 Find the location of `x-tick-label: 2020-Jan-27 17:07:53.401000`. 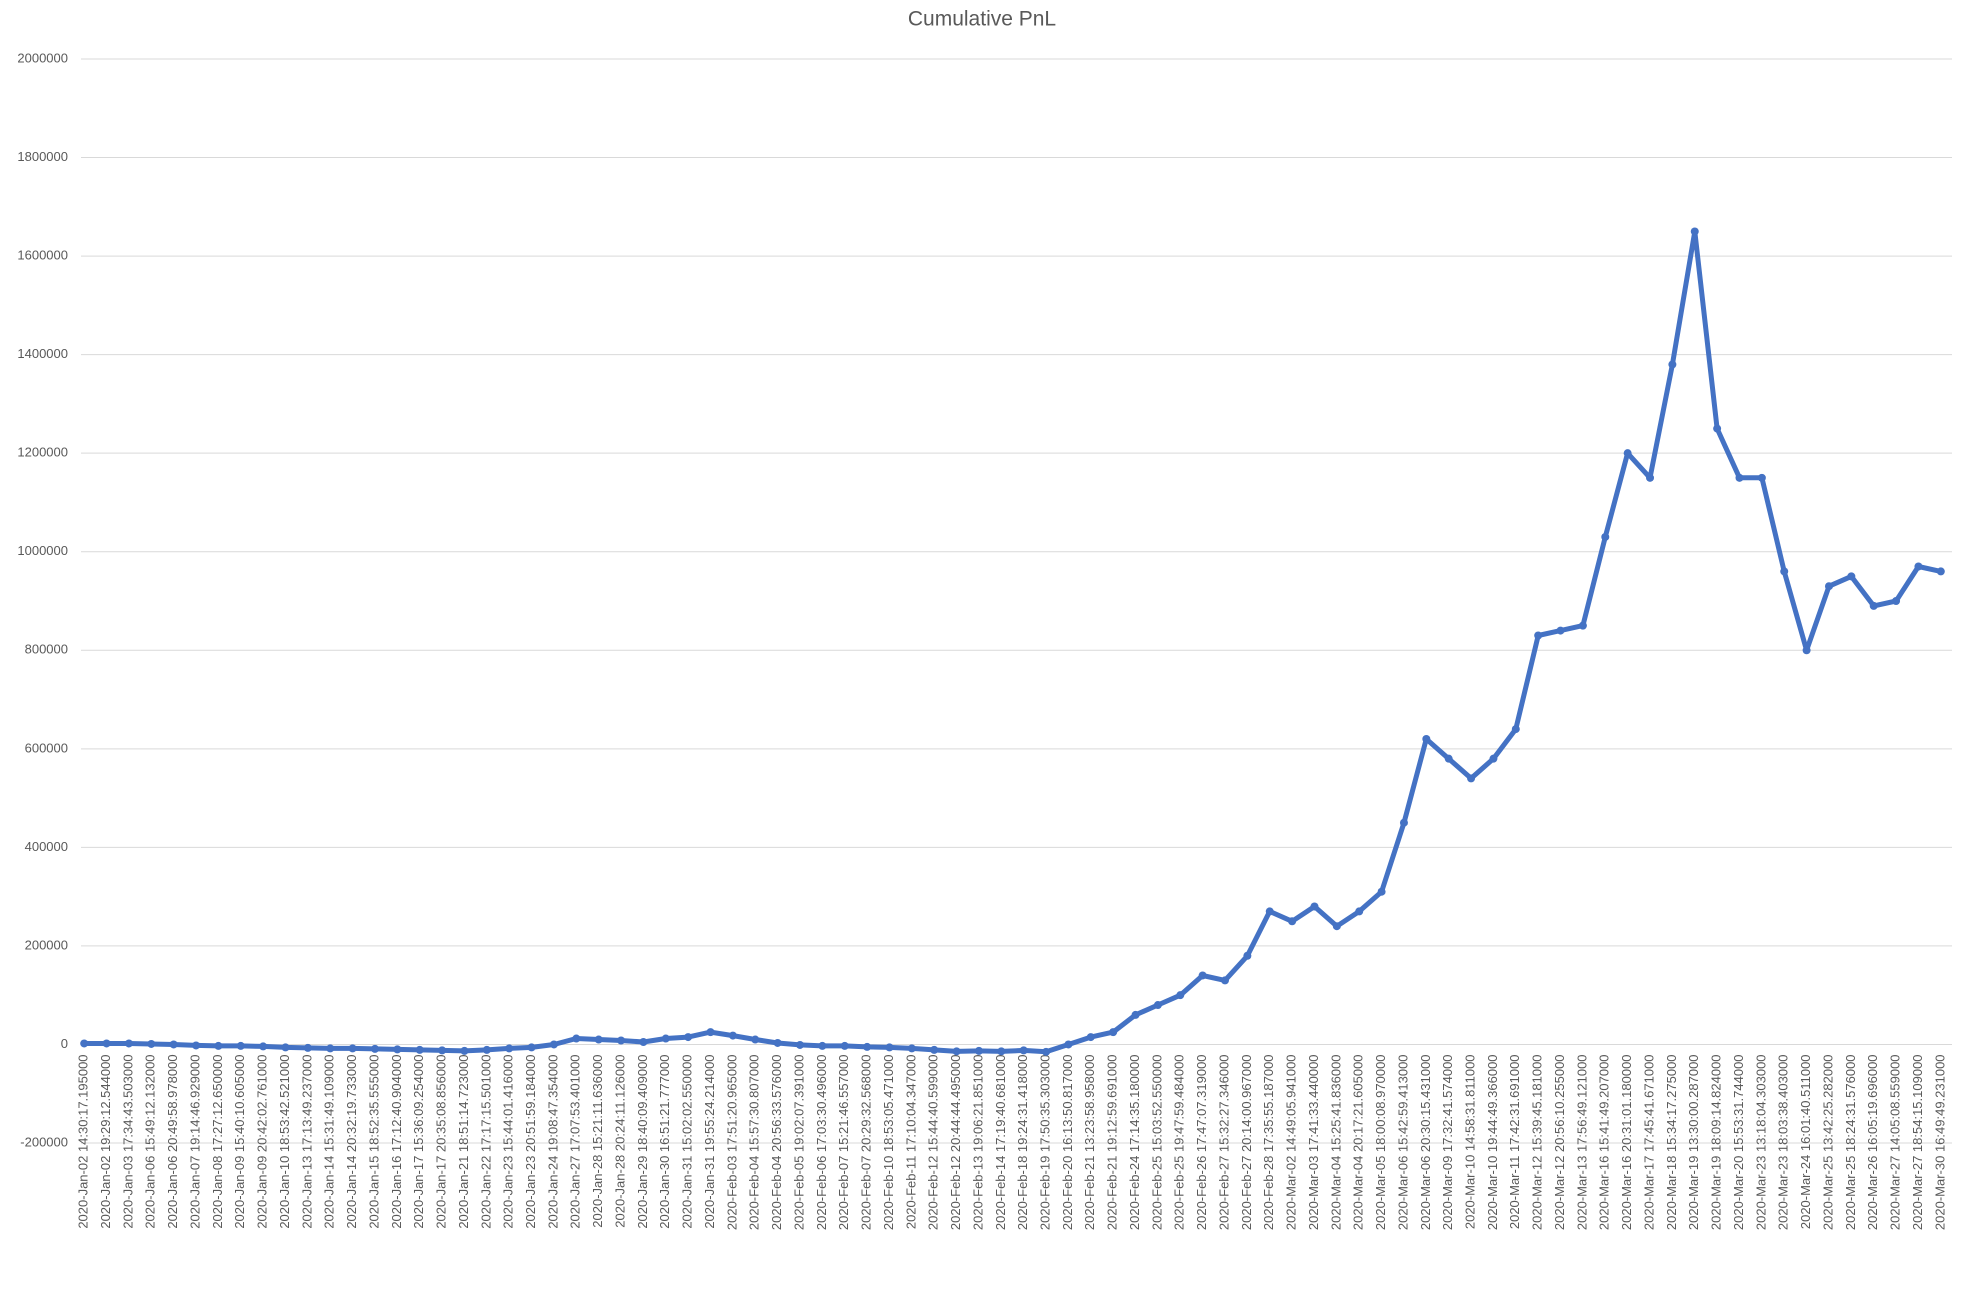

x-tick-label: 2020-Jan-27 17:07:53.401000 is located at coordinates (575, 1141).